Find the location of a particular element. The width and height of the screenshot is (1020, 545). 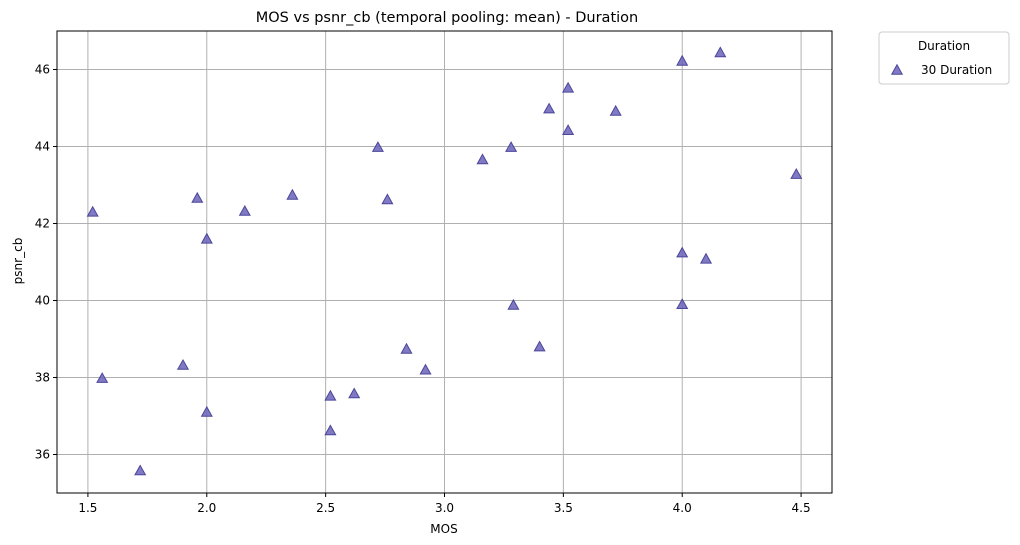

legend: Duration 30 Duration is located at coordinates (944, 58).